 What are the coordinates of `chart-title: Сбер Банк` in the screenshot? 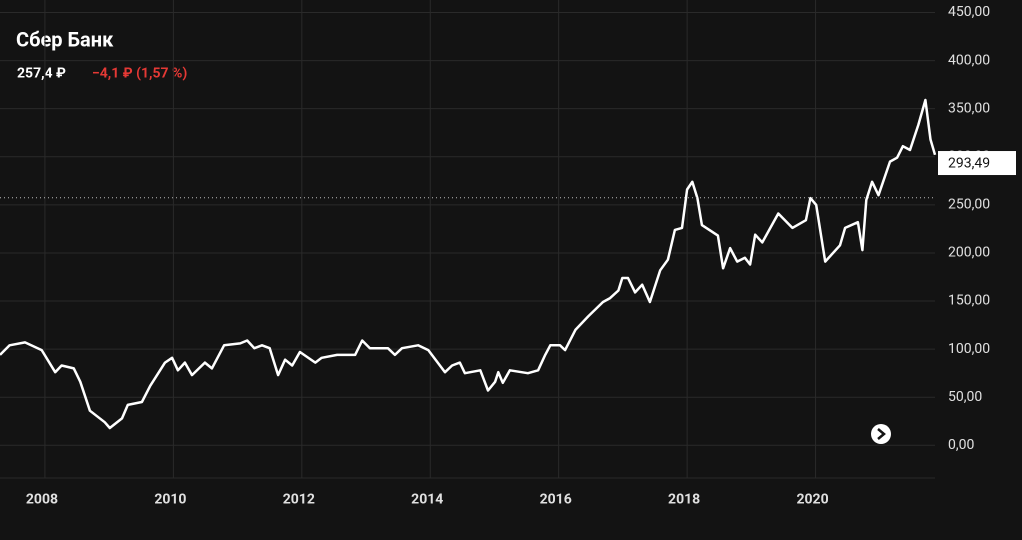 It's located at (65, 39).